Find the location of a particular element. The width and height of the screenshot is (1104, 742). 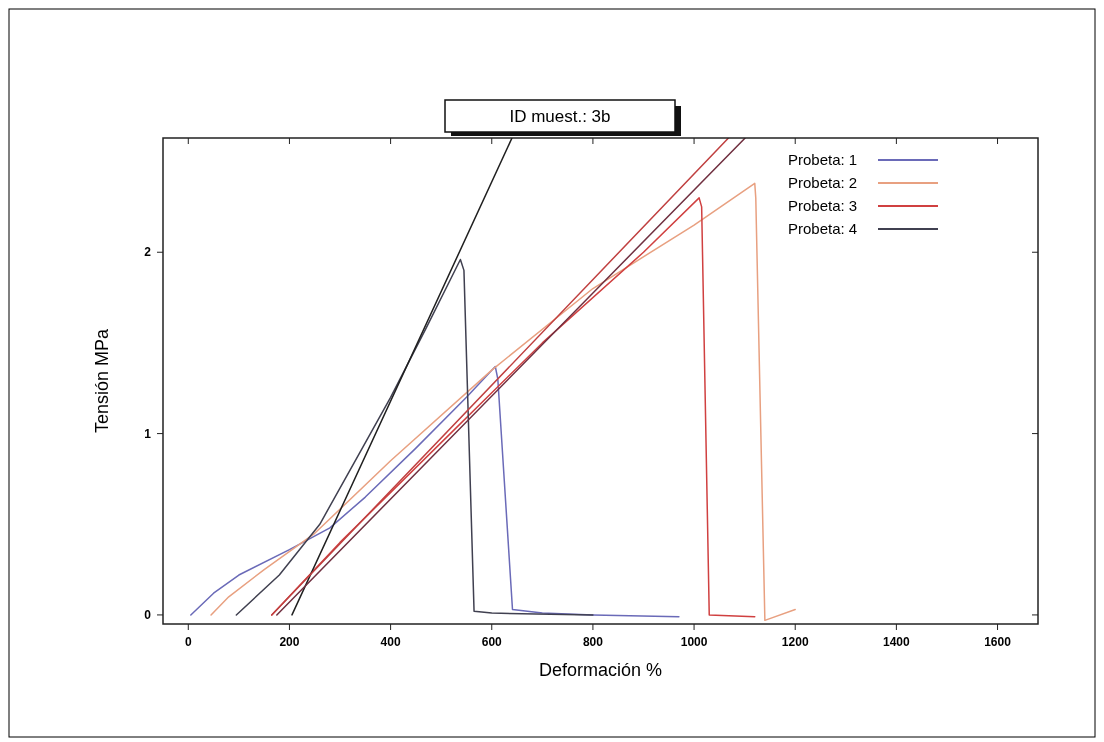

x-tick-label: 0 is located at coordinates (188, 642).